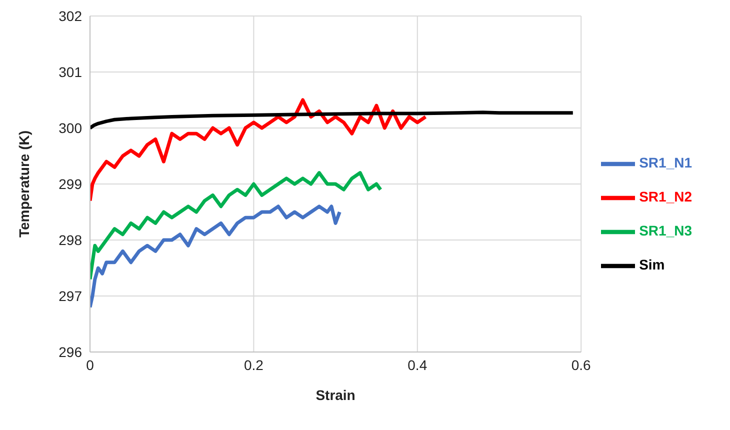 This screenshot has width=730, height=430. Describe the element at coordinates (70, 128) in the screenshot. I see `y-tick-label: 300` at that location.